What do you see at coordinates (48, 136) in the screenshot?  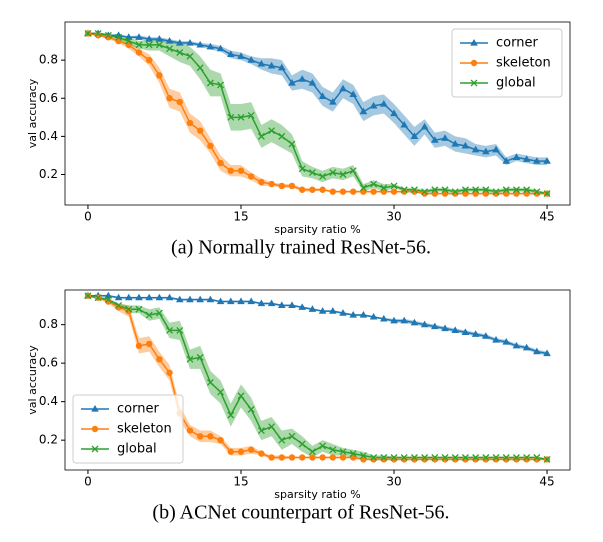 I see `y-tick-label: 0.4` at bounding box center [48, 136].